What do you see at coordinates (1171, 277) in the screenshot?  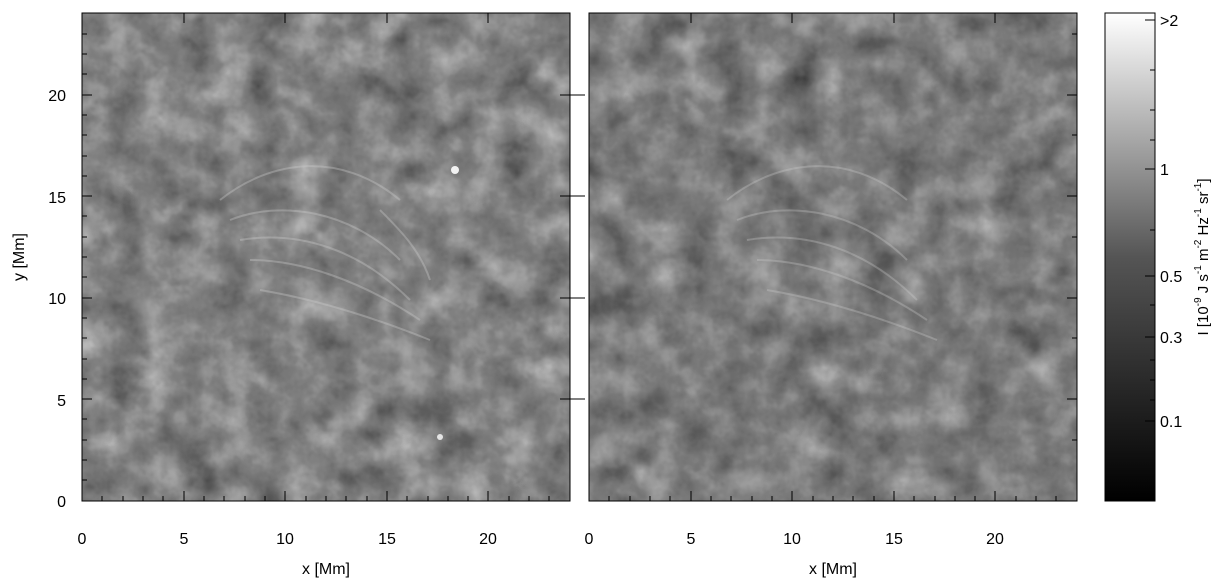 I see `colorbar-tick-label: 0.5` at bounding box center [1171, 277].